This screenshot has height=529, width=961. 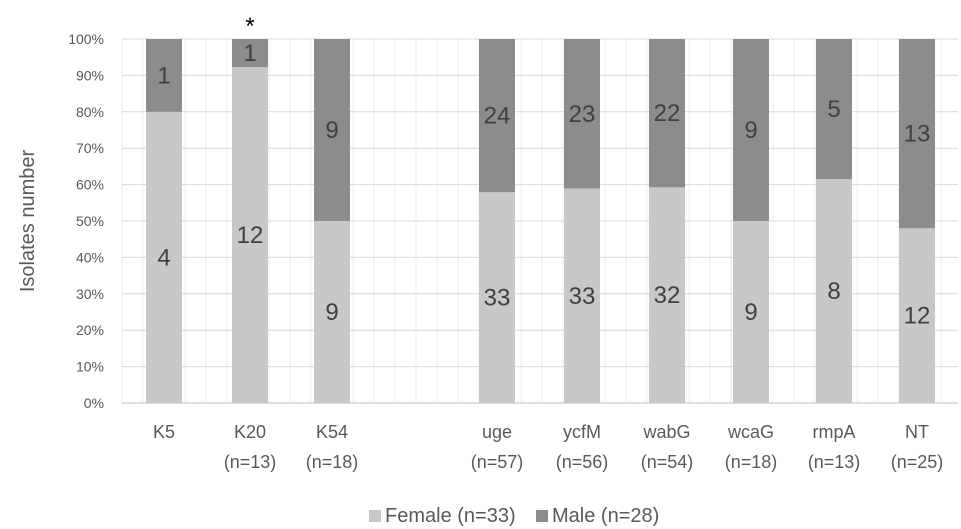 I want to click on category-label: ycfM, so click(x=582, y=432).